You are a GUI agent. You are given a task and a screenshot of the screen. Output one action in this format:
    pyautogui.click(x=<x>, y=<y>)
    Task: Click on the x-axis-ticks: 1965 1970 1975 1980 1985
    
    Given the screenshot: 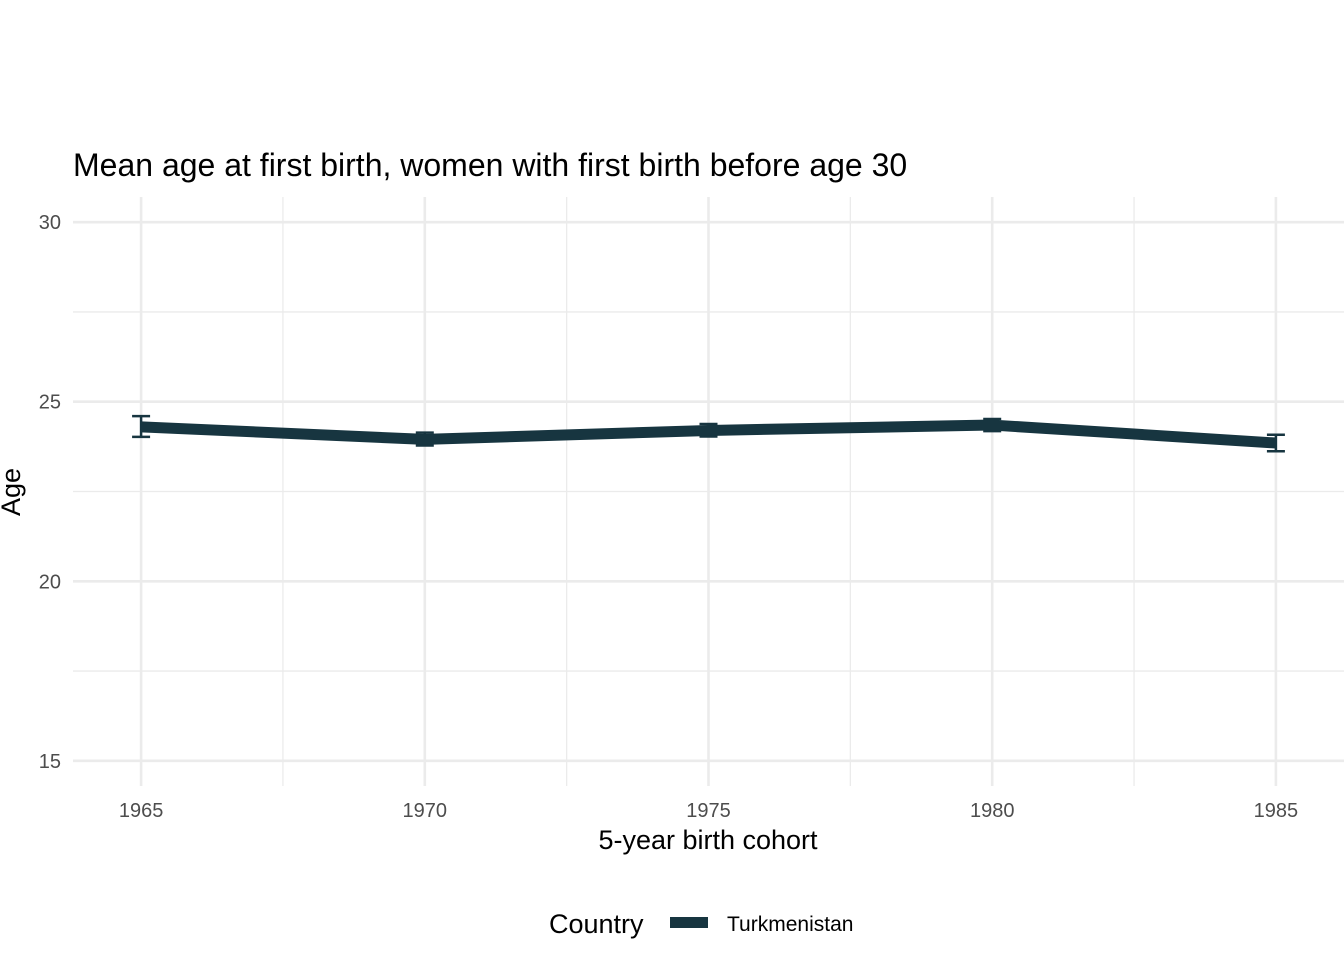 What is the action you would take?
    pyautogui.click(x=708, y=811)
    